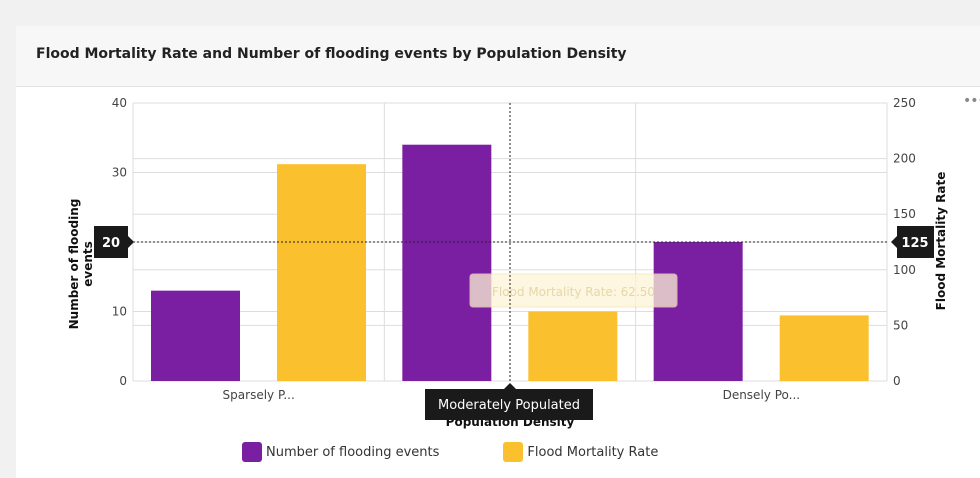 The image size is (980, 478). What do you see at coordinates (81, 264) in the screenshot?
I see `y-axis-title-left: Number of floodingevents` at bounding box center [81, 264].